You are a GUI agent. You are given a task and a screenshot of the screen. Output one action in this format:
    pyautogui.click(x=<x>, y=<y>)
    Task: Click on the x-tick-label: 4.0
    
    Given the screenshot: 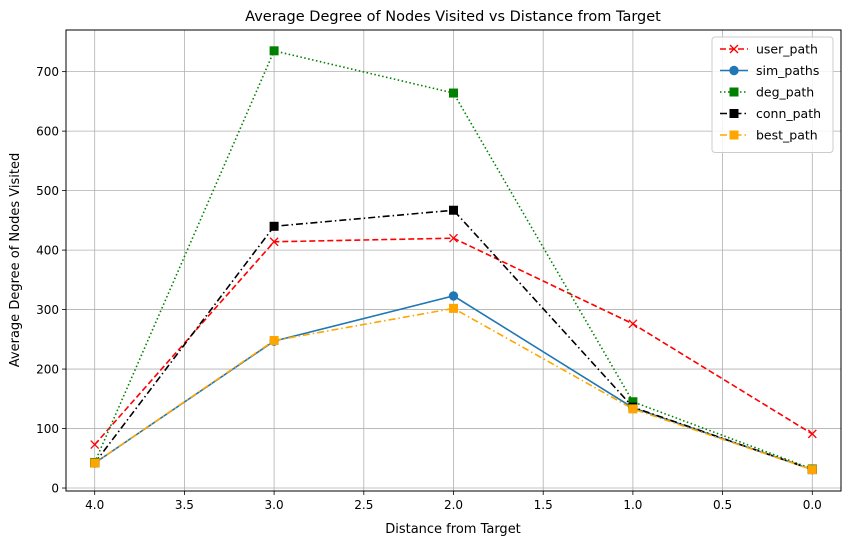 What is the action you would take?
    pyautogui.click(x=94, y=505)
    